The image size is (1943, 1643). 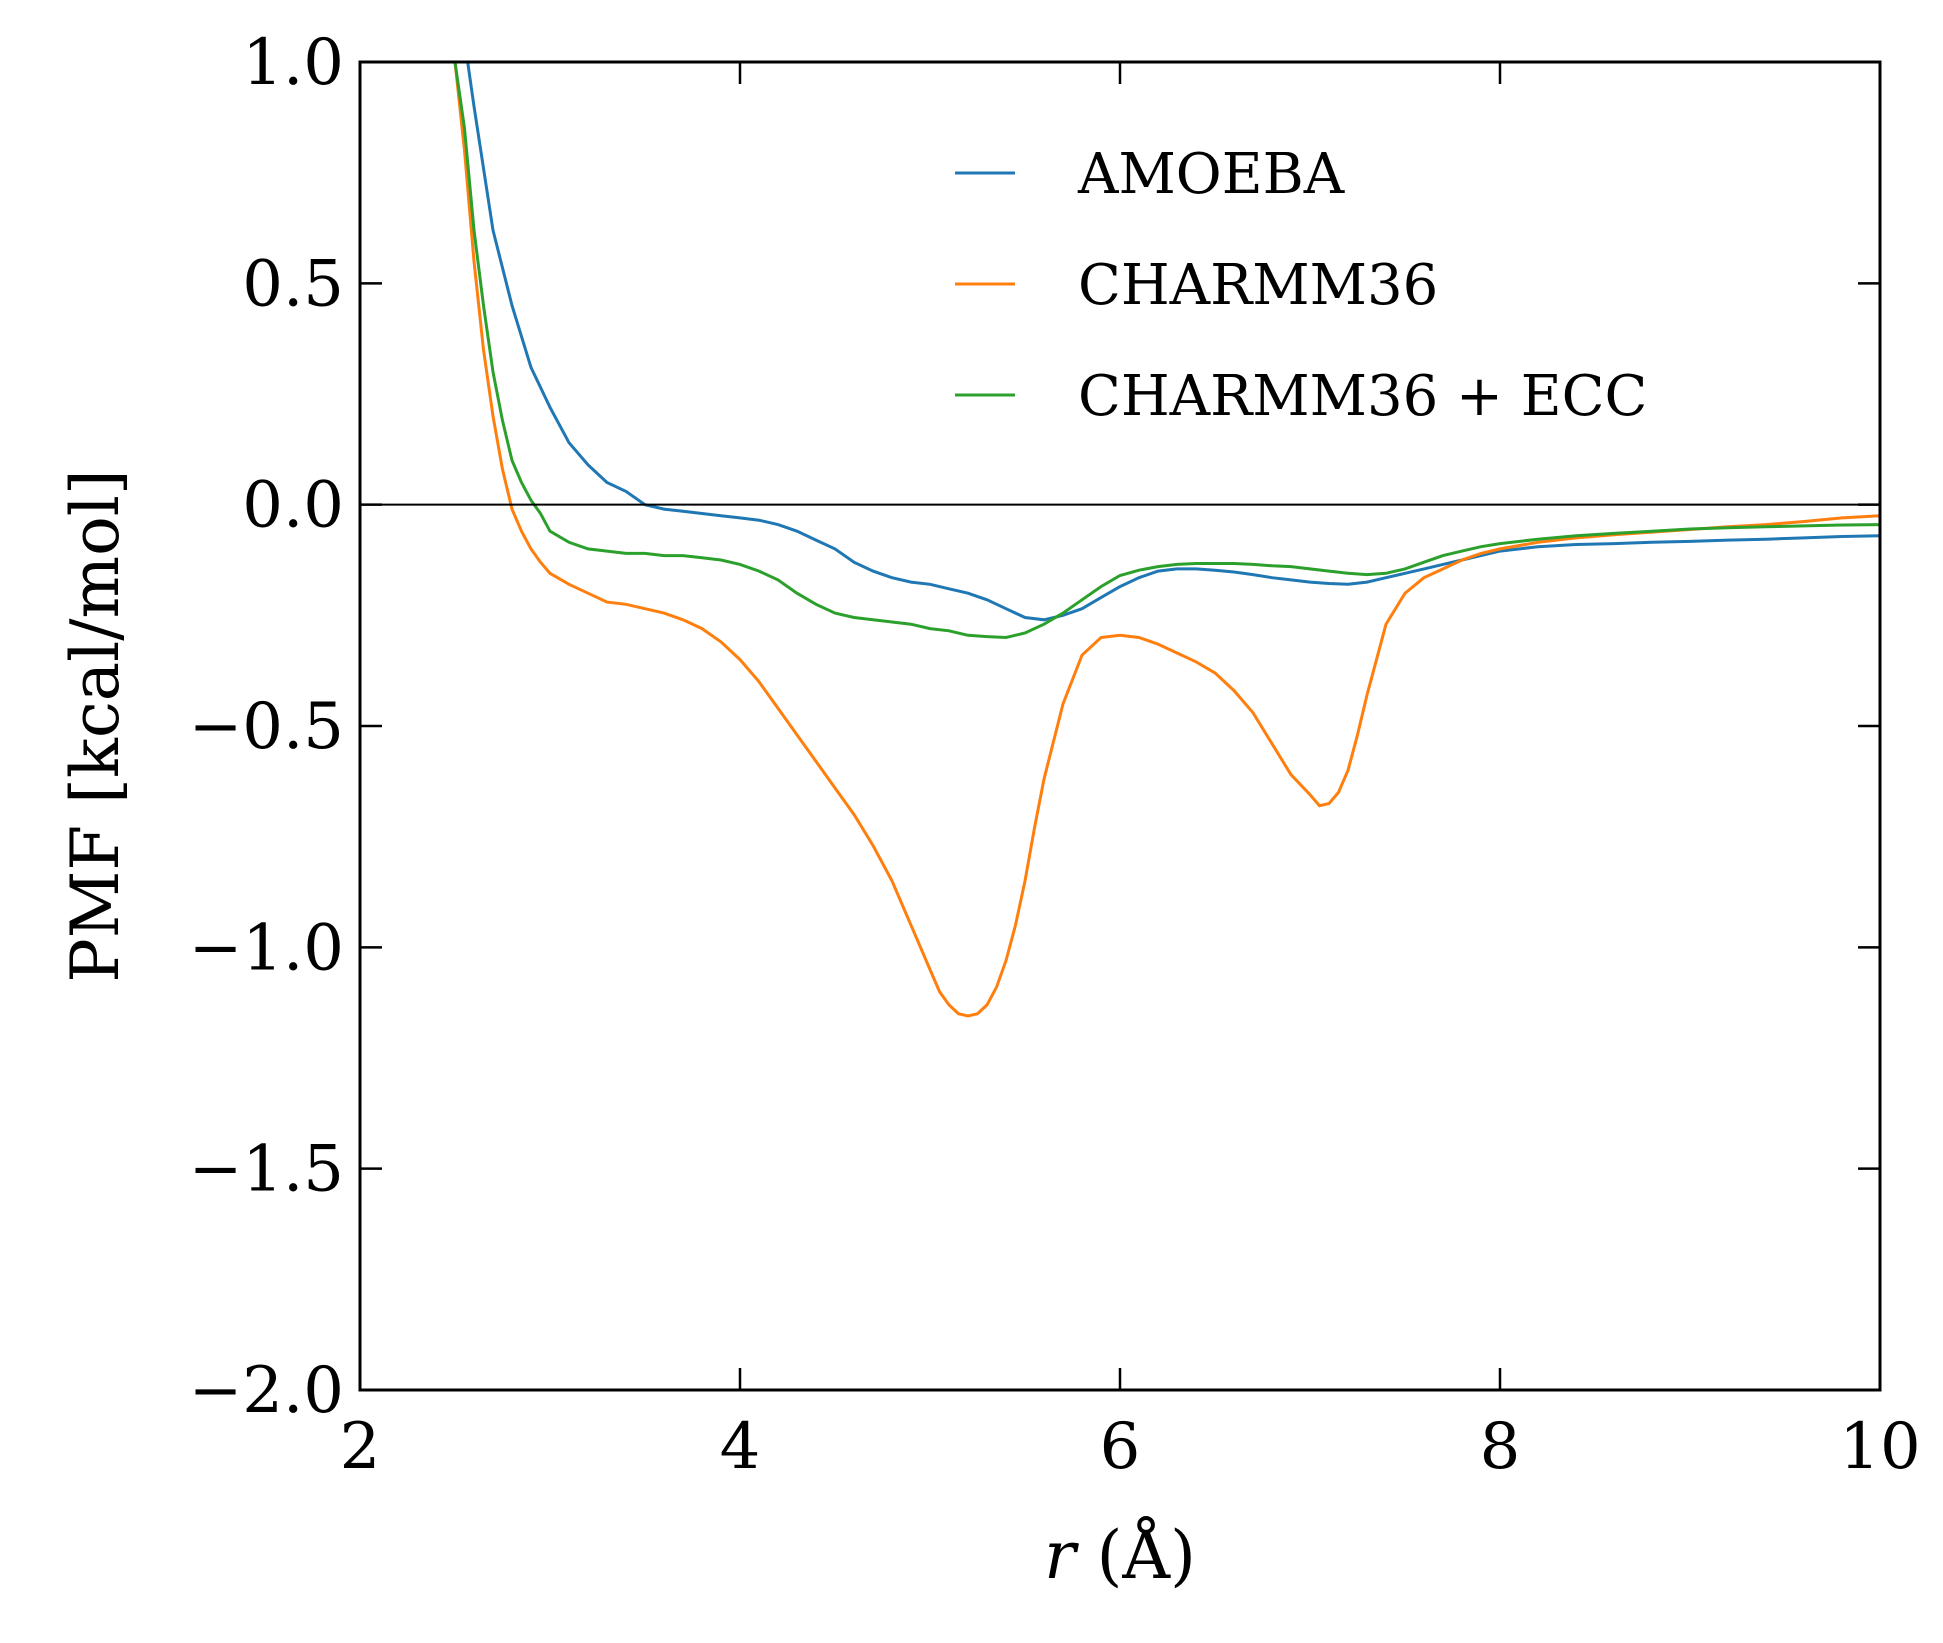 I want to click on y-tick-label-2: −1.0, so click(x=266, y=948).